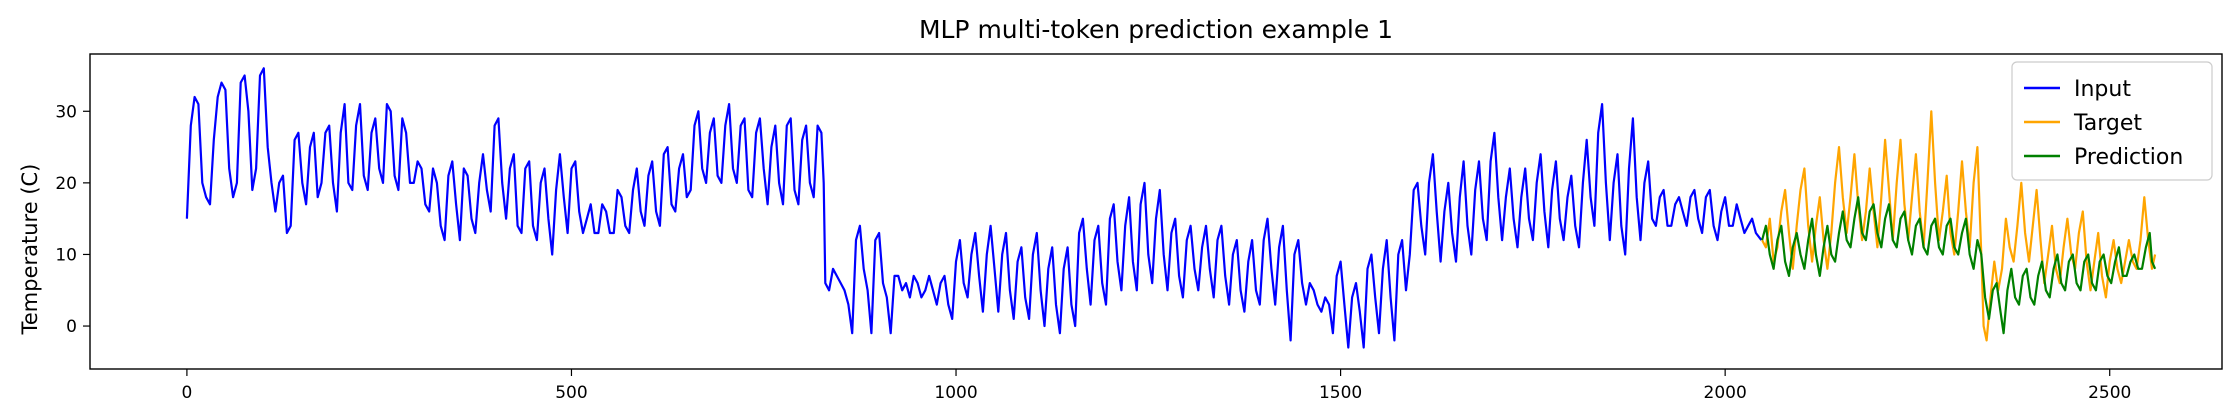 Image resolution: width=2240 pixels, height=420 pixels. I want to click on chart-title: MLP multi-token prediction example 1, so click(1156, 29).